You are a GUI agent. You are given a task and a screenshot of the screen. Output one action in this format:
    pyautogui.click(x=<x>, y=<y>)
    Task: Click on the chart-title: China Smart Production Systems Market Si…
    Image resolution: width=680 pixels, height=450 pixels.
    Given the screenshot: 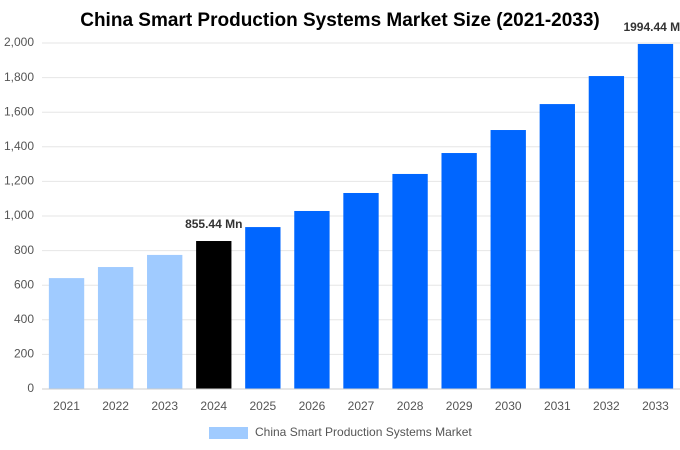 What is the action you would take?
    pyautogui.click(x=340, y=20)
    